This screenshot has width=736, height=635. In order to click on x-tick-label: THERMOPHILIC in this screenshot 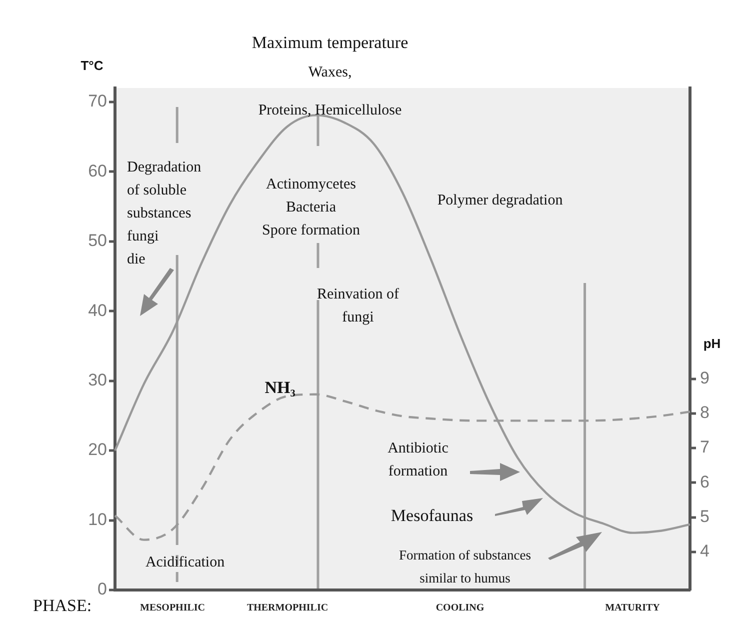, I will do `click(287, 608)`.